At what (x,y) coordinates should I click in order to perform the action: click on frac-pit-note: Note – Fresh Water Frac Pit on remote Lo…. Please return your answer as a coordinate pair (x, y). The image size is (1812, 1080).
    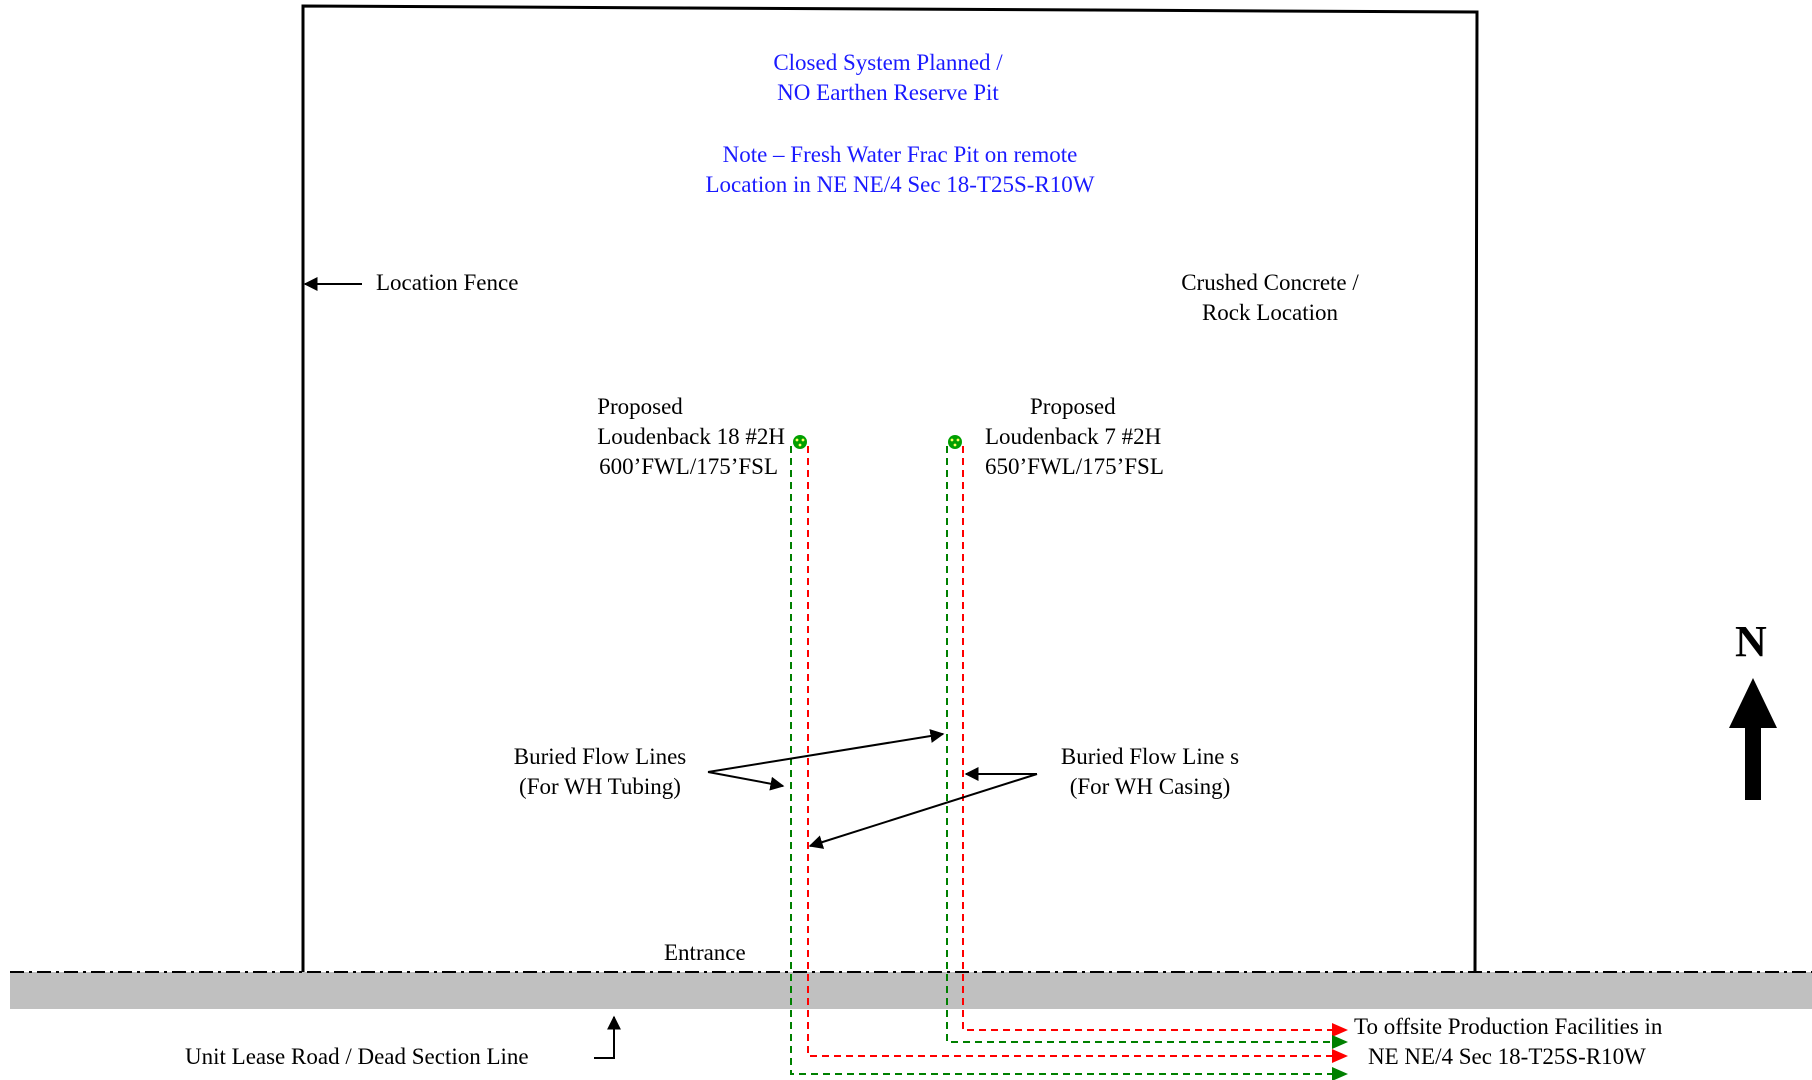
    Looking at the image, I should click on (900, 170).